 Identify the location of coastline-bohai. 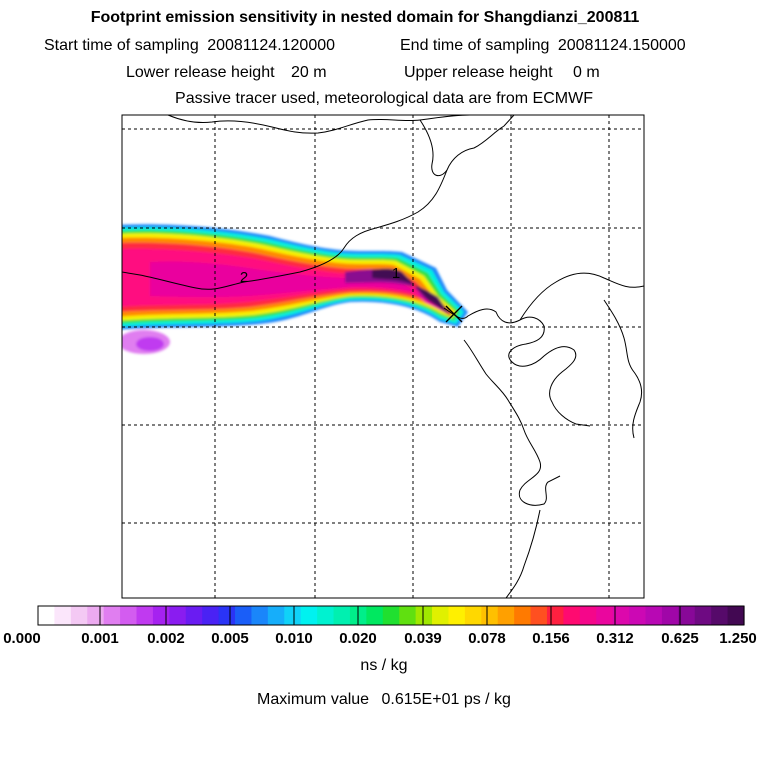
(517, 367).